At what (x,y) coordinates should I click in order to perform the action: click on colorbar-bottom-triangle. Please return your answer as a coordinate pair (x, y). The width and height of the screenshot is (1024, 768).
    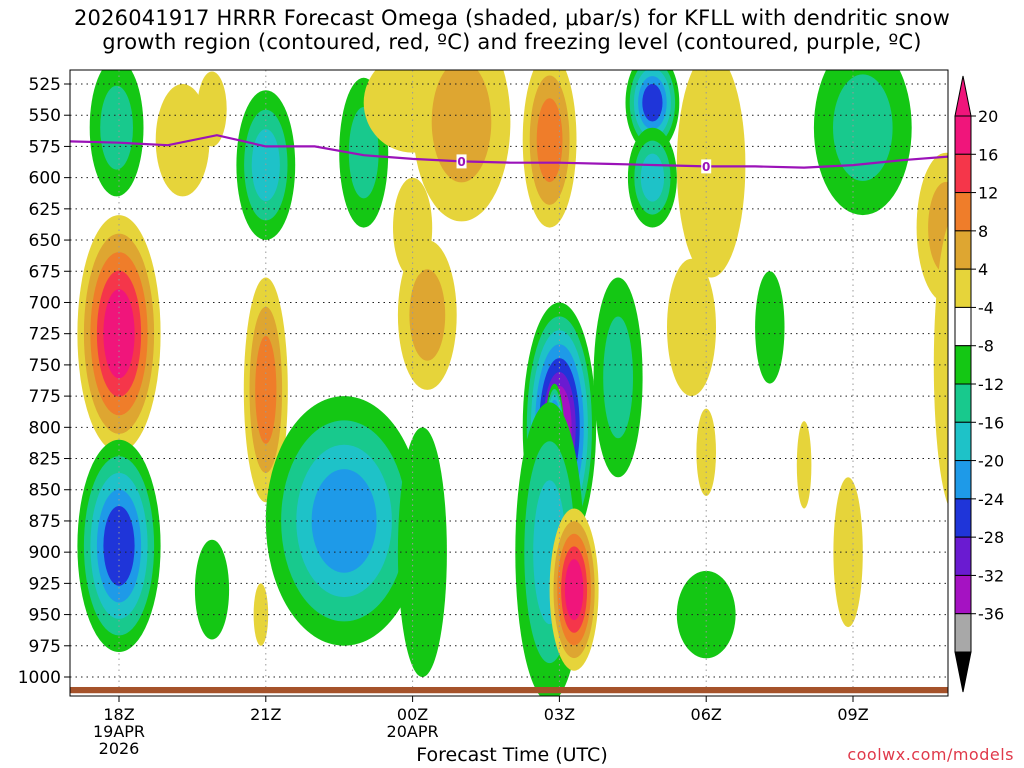
    Looking at the image, I should click on (963, 672).